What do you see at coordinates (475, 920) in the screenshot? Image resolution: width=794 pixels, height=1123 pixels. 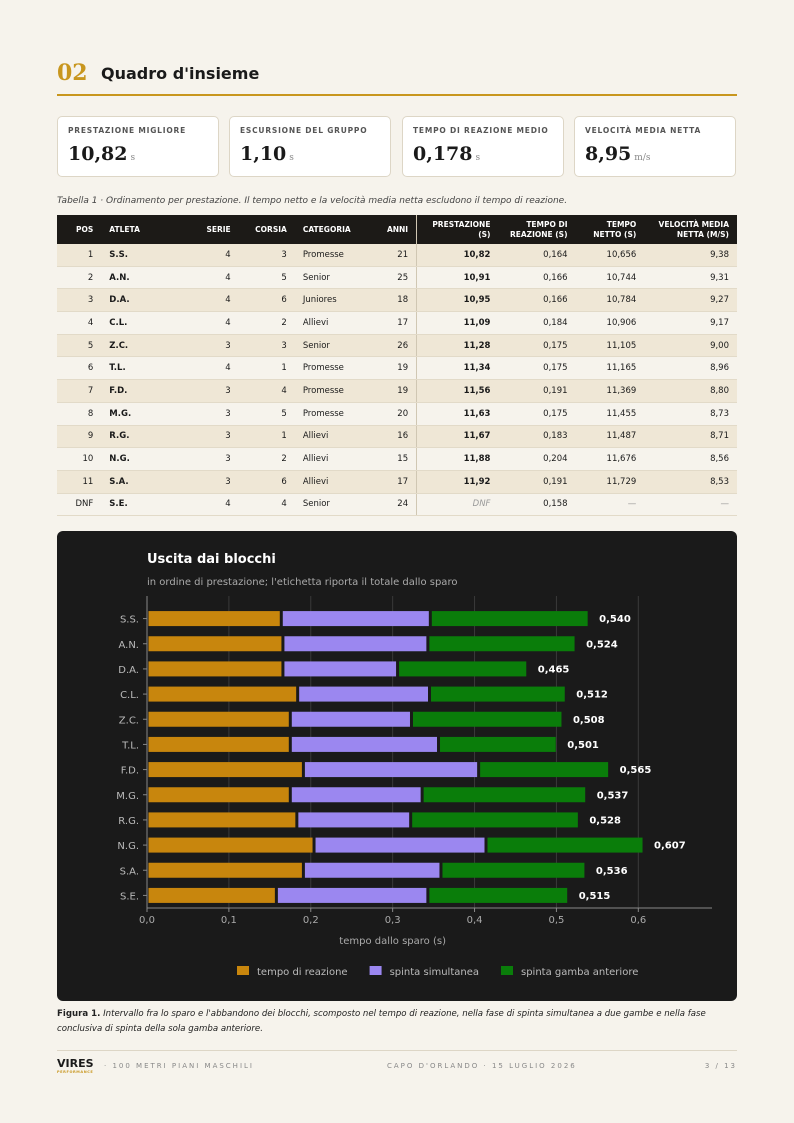 I see `x-tick-label: 0,4` at bounding box center [475, 920].